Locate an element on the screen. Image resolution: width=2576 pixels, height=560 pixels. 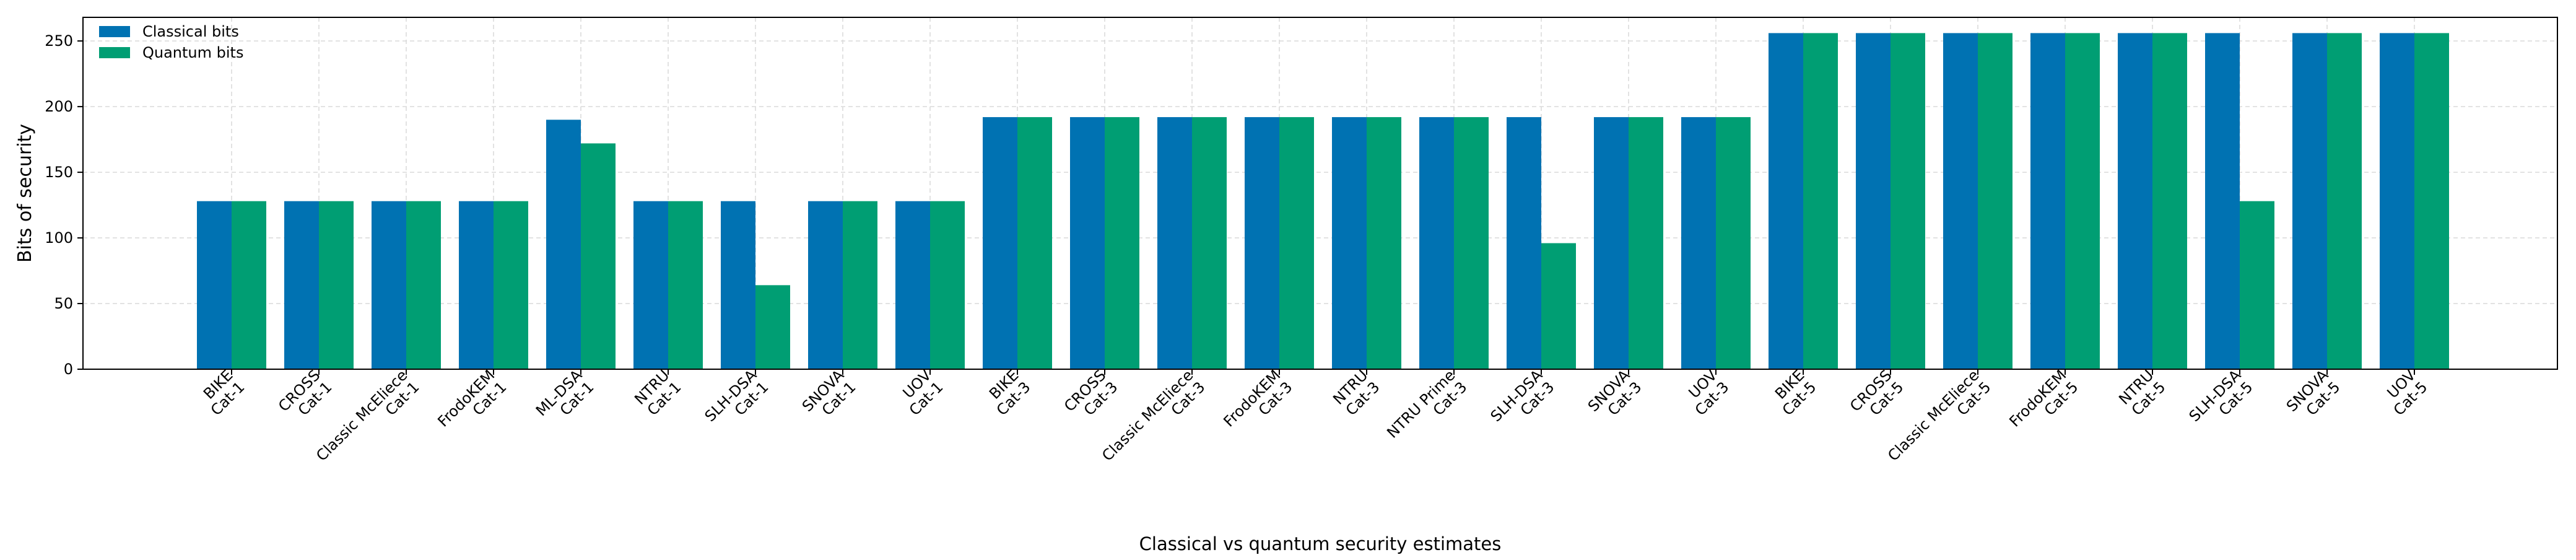
legend-label: Quantum bits is located at coordinates (192, 52).